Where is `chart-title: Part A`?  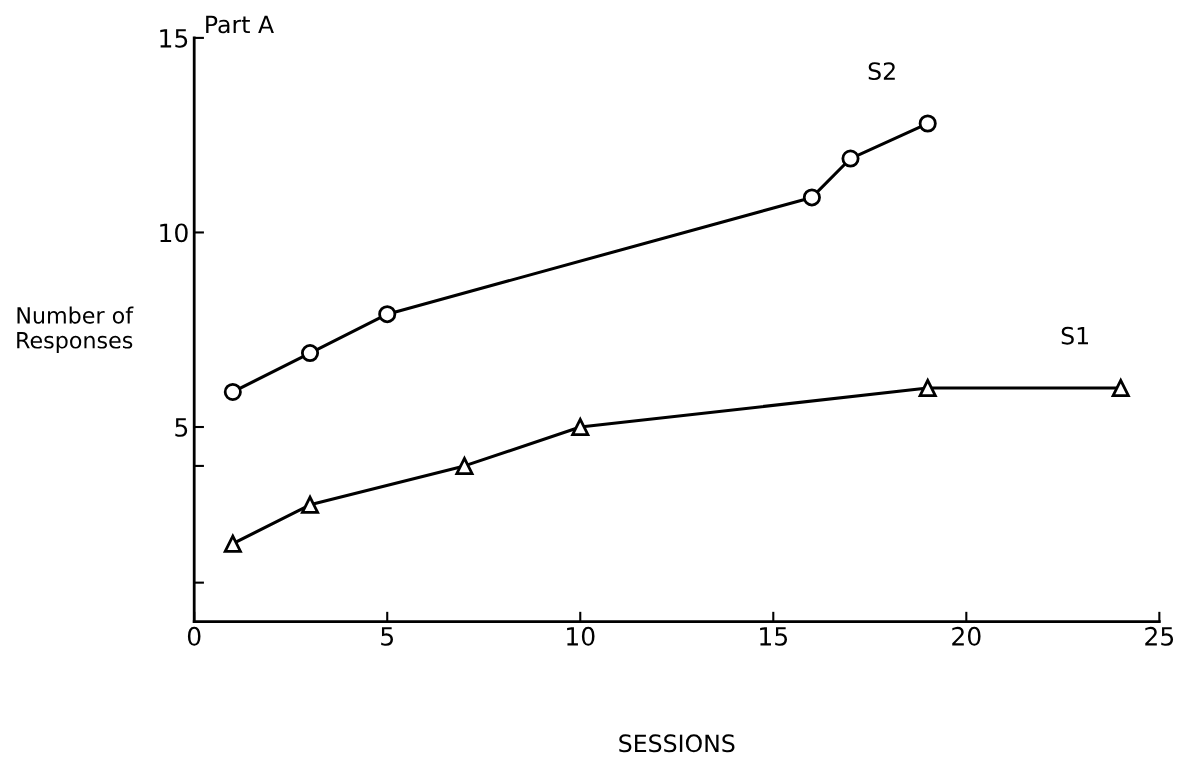 chart-title: Part A is located at coordinates (240, 24).